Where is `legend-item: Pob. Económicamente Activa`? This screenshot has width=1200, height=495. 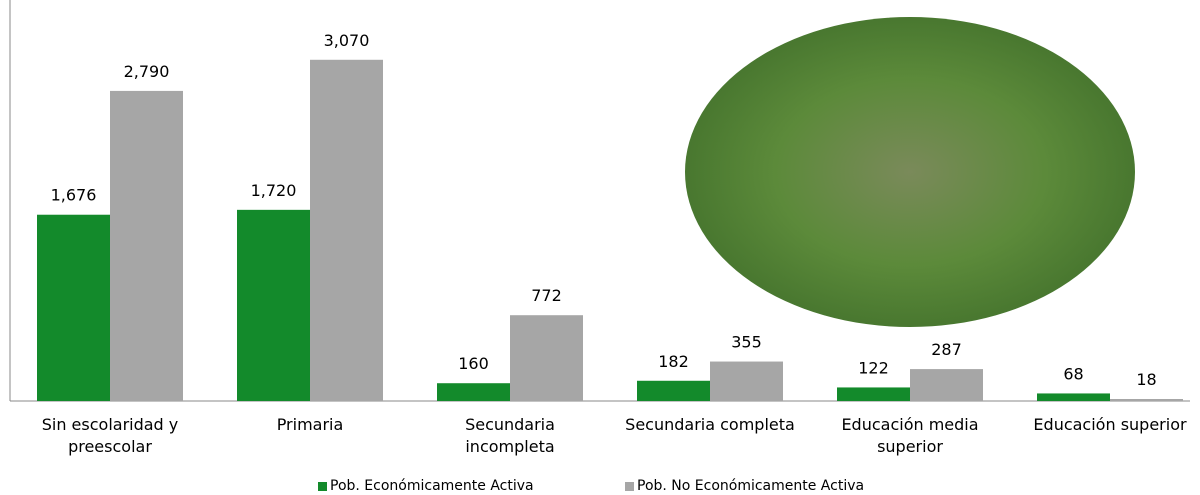
legend-item: Pob. Económicamente Activa is located at coordinates (426, 486).